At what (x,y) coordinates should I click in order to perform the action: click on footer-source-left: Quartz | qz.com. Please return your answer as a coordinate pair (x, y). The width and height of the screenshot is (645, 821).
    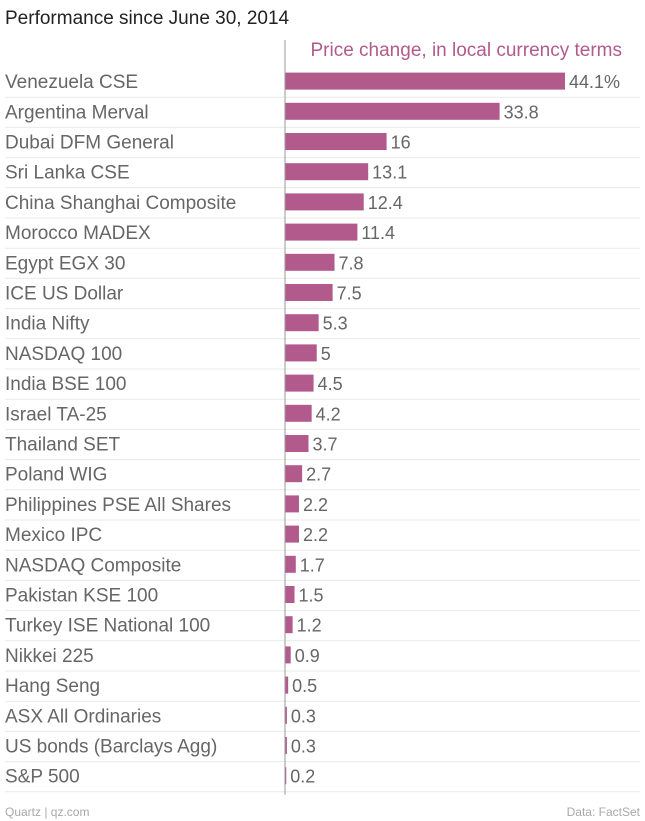
    Looking at the image, I should click on (47, 812).